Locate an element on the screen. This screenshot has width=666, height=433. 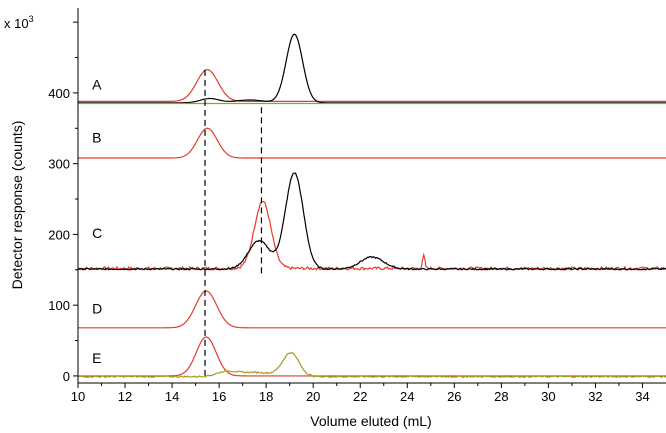
x-tick-label: 32 is located at coordinates (595, 396).